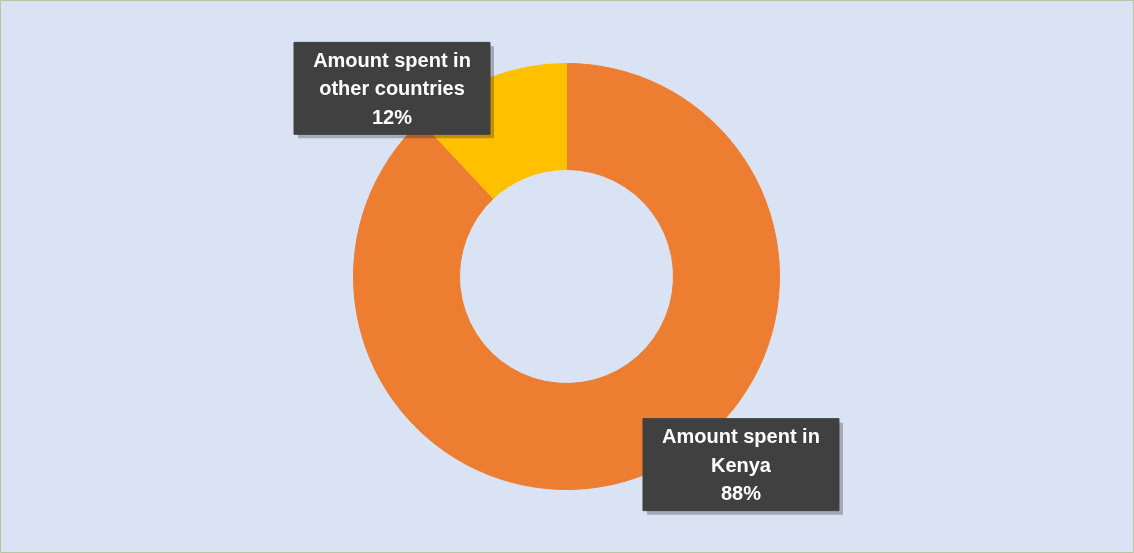 This screenshot has width=1134, height=553. What do you see at coordinates (392, 116) in the screenshot?
I see `data-label: 12%` at bounding box center [392, 116].